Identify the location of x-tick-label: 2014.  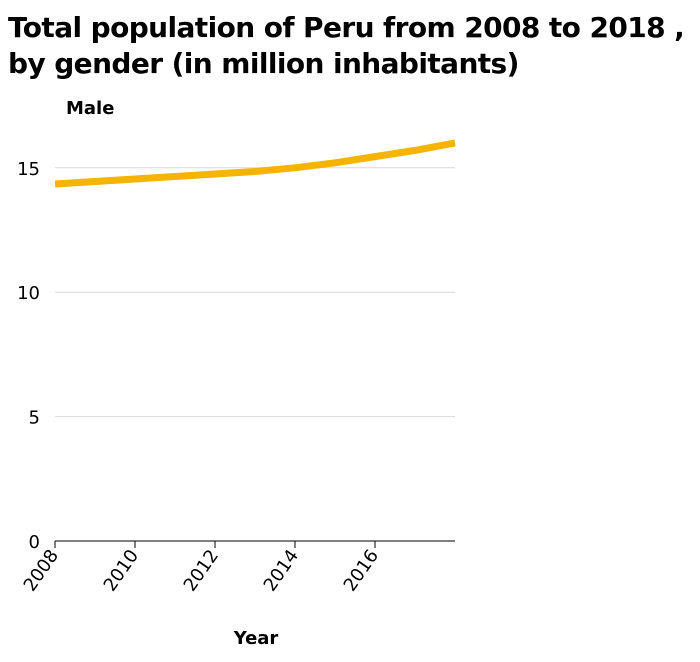
(281, 571).